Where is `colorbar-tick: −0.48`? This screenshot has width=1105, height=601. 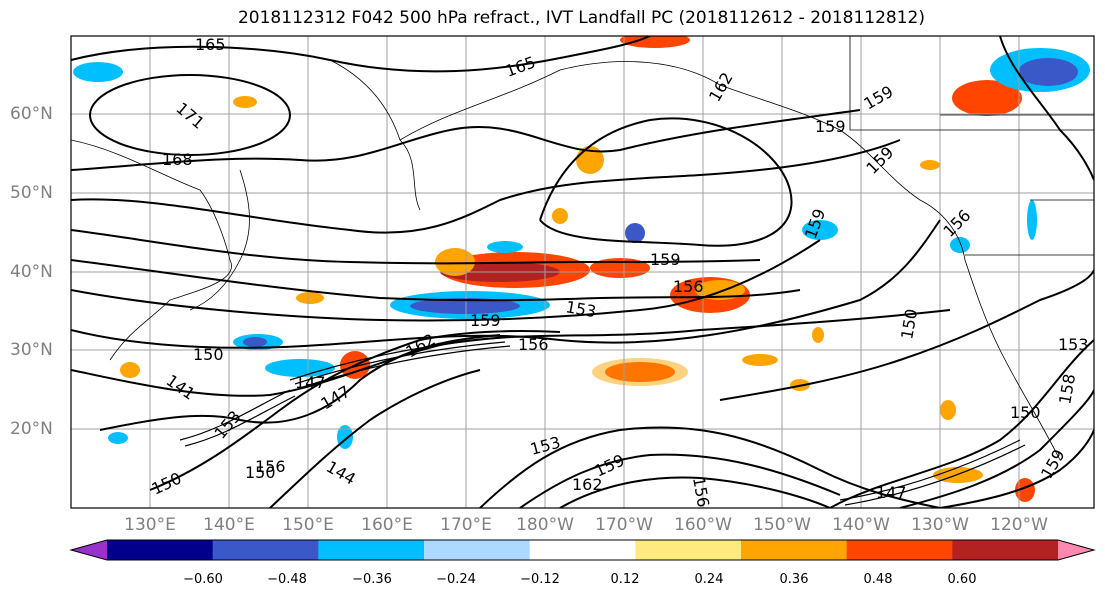 colorbar-tick: −0.48 is located at coordinates (287, 579).